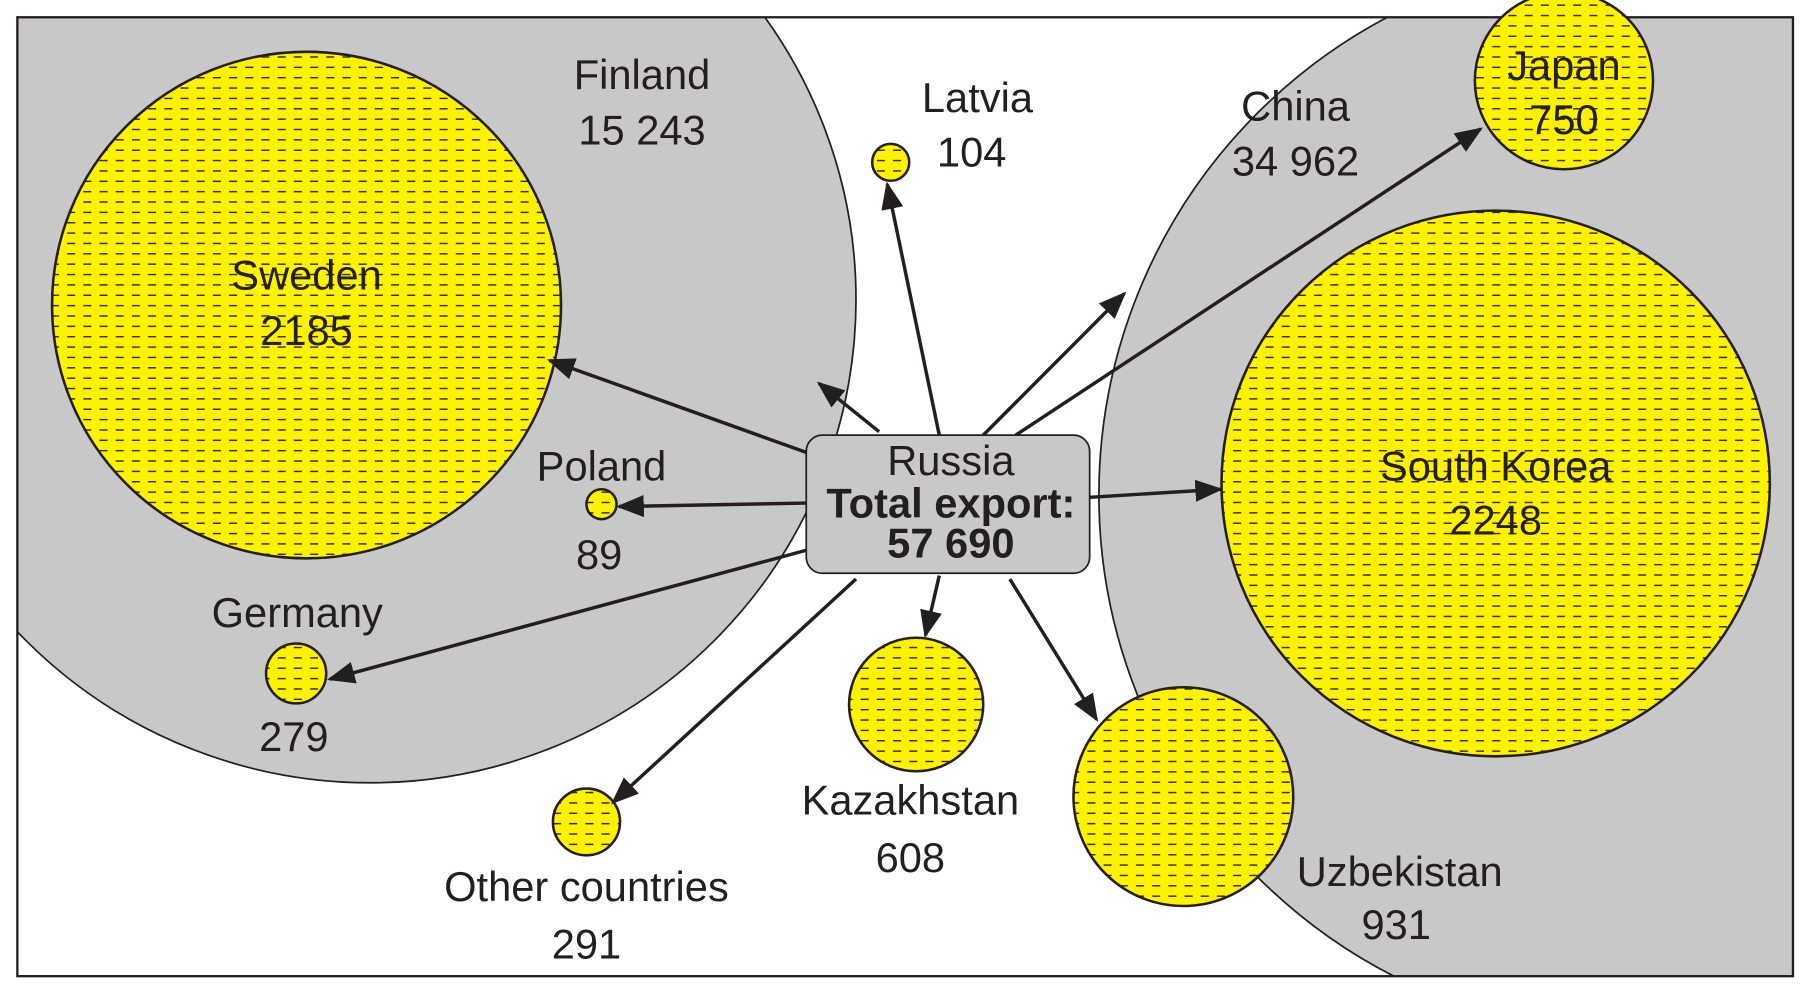  Describe the element at coordinates (293, 736) in the screenshot. I see `node-value: 279` at that location.